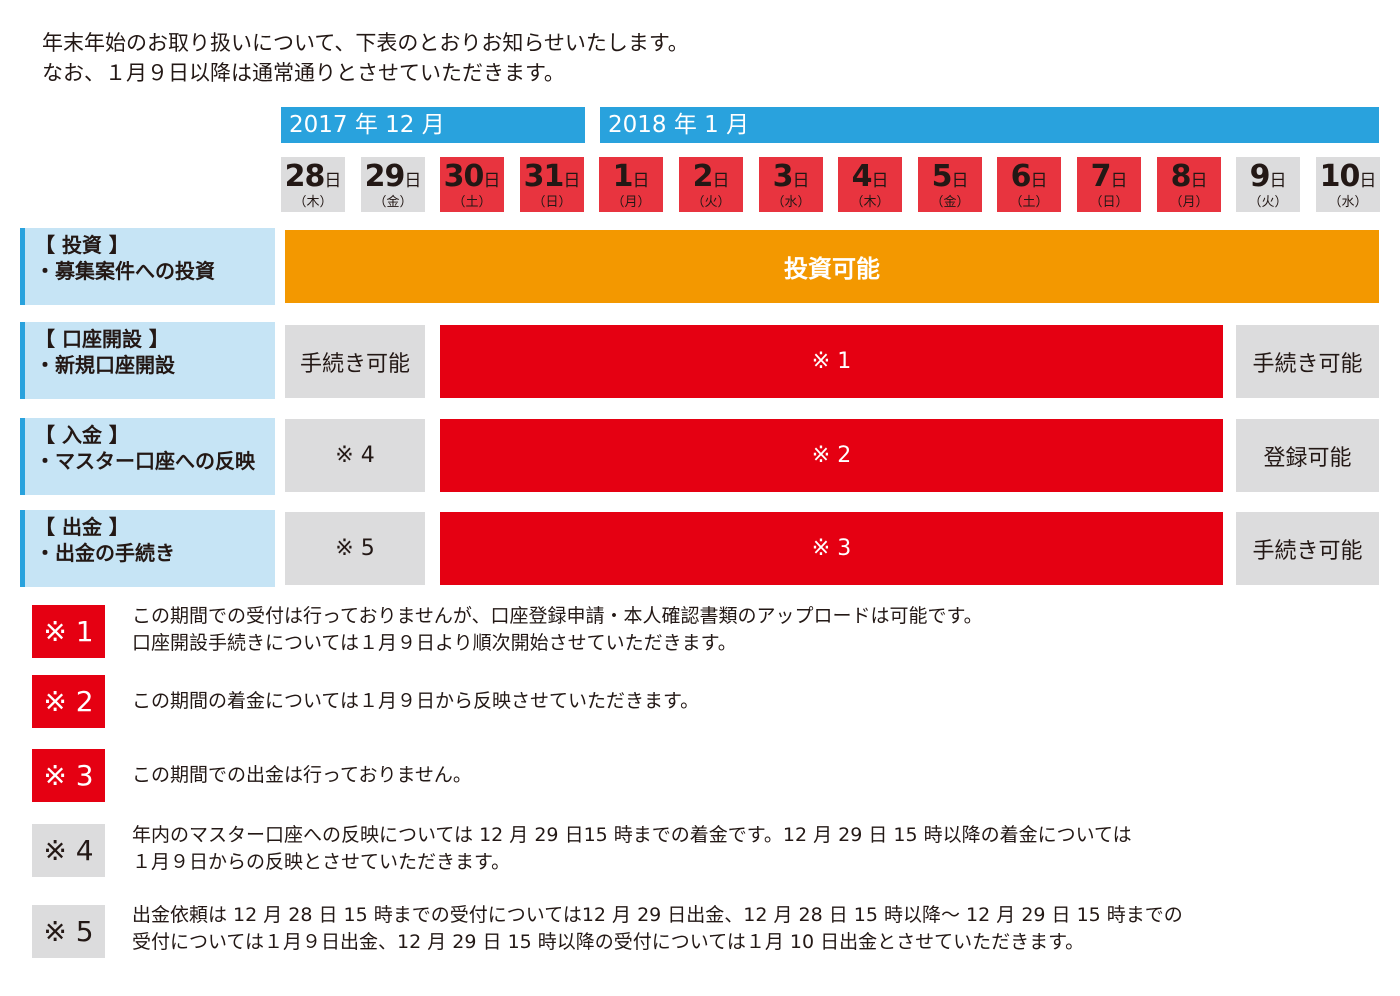 The width and height of the screenshot is (1400, 996). I want to click on day-cell-8: 8日 （月）, so click(1189, 184).